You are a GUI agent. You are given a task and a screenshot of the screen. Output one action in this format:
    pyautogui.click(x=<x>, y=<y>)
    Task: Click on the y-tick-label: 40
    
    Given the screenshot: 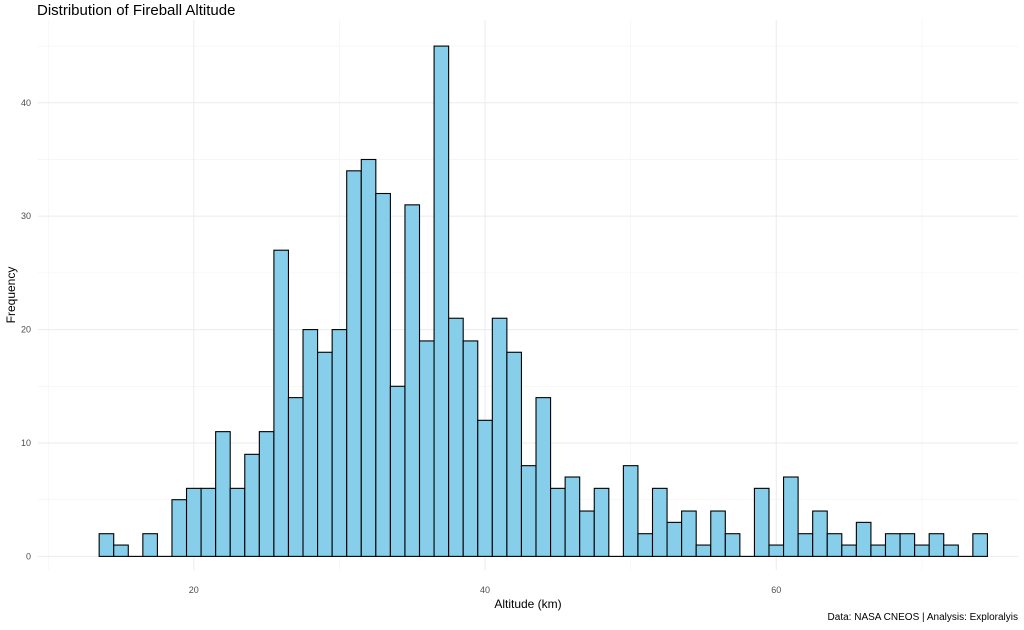 What is the action you would take?
    pyautogui.click(x=26, y=103)
    